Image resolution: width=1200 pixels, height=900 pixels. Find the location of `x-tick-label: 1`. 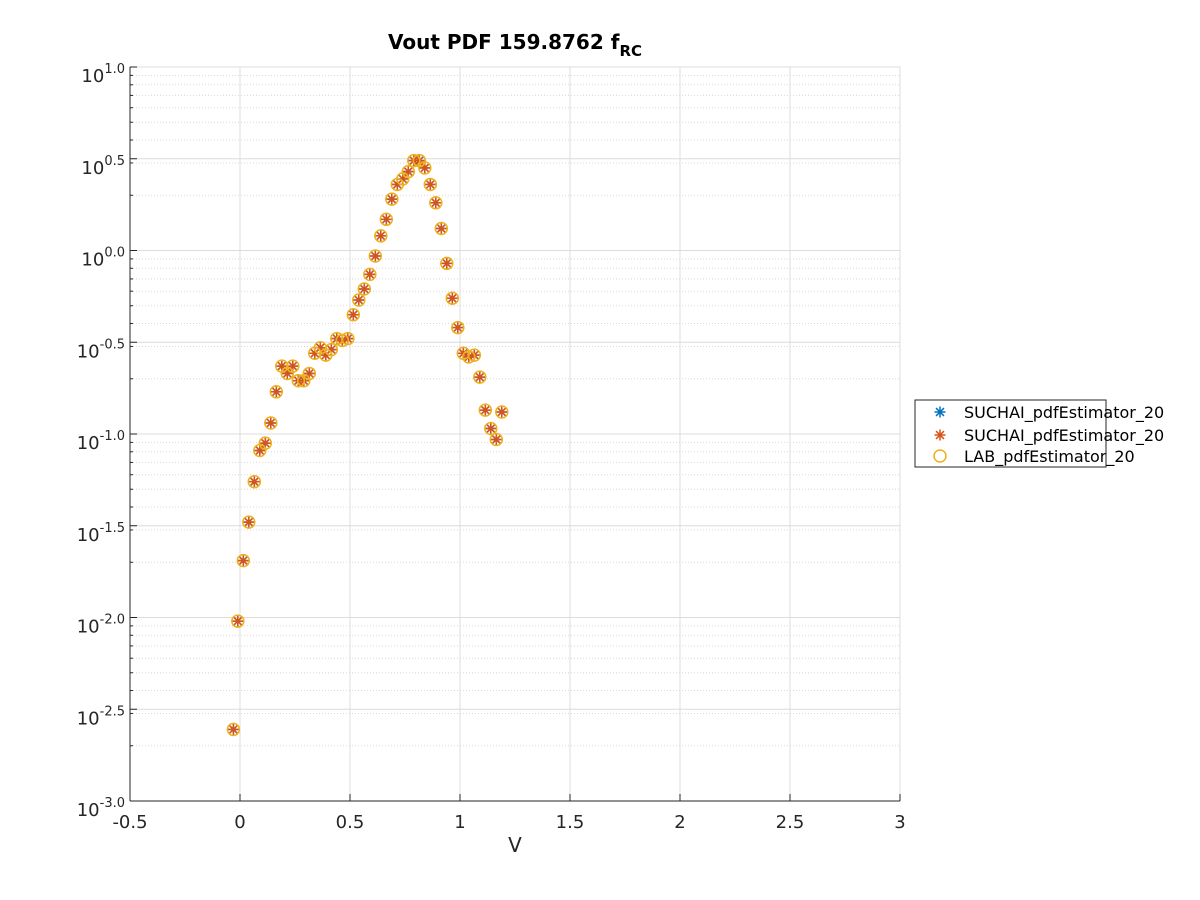

x-tick-label: 1 is located at coordinates (459, 822).